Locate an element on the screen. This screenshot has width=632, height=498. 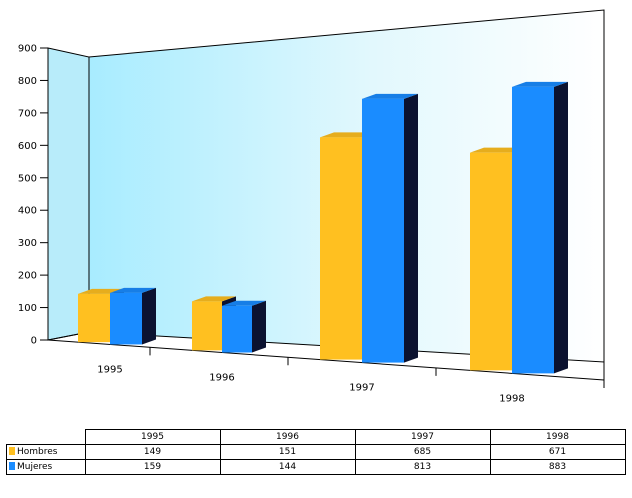
y-tick-label: 600 is located at coordinates (27, 146).